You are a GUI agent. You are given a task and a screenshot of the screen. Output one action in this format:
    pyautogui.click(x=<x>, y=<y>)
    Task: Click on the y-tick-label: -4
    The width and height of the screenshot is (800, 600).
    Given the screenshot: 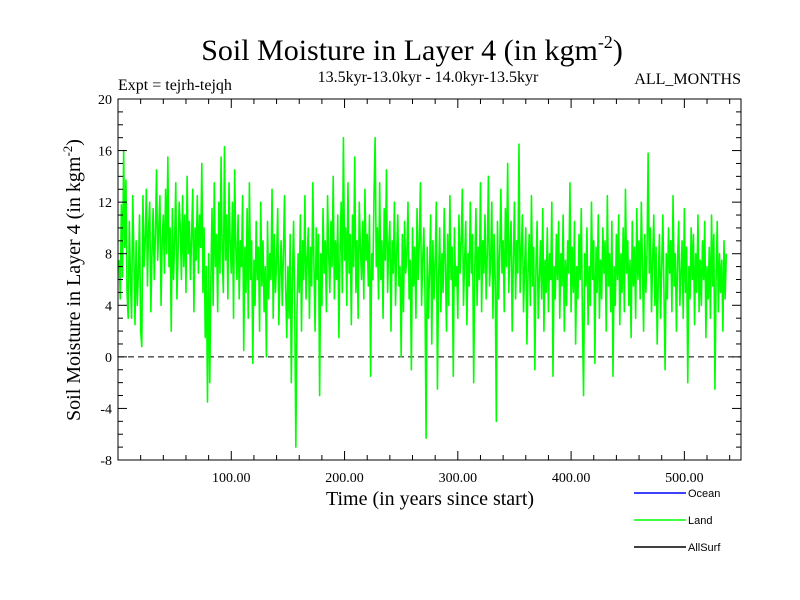 What is the action you would take?
    pyautogui.click(x=106, y=409)
    